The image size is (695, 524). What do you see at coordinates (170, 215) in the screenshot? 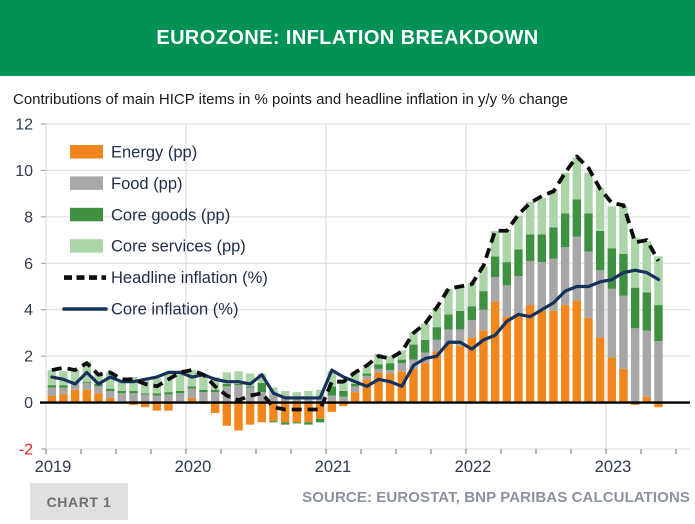
I see `legend-label: Core goods (pp)` at bounding box center [170, 215].